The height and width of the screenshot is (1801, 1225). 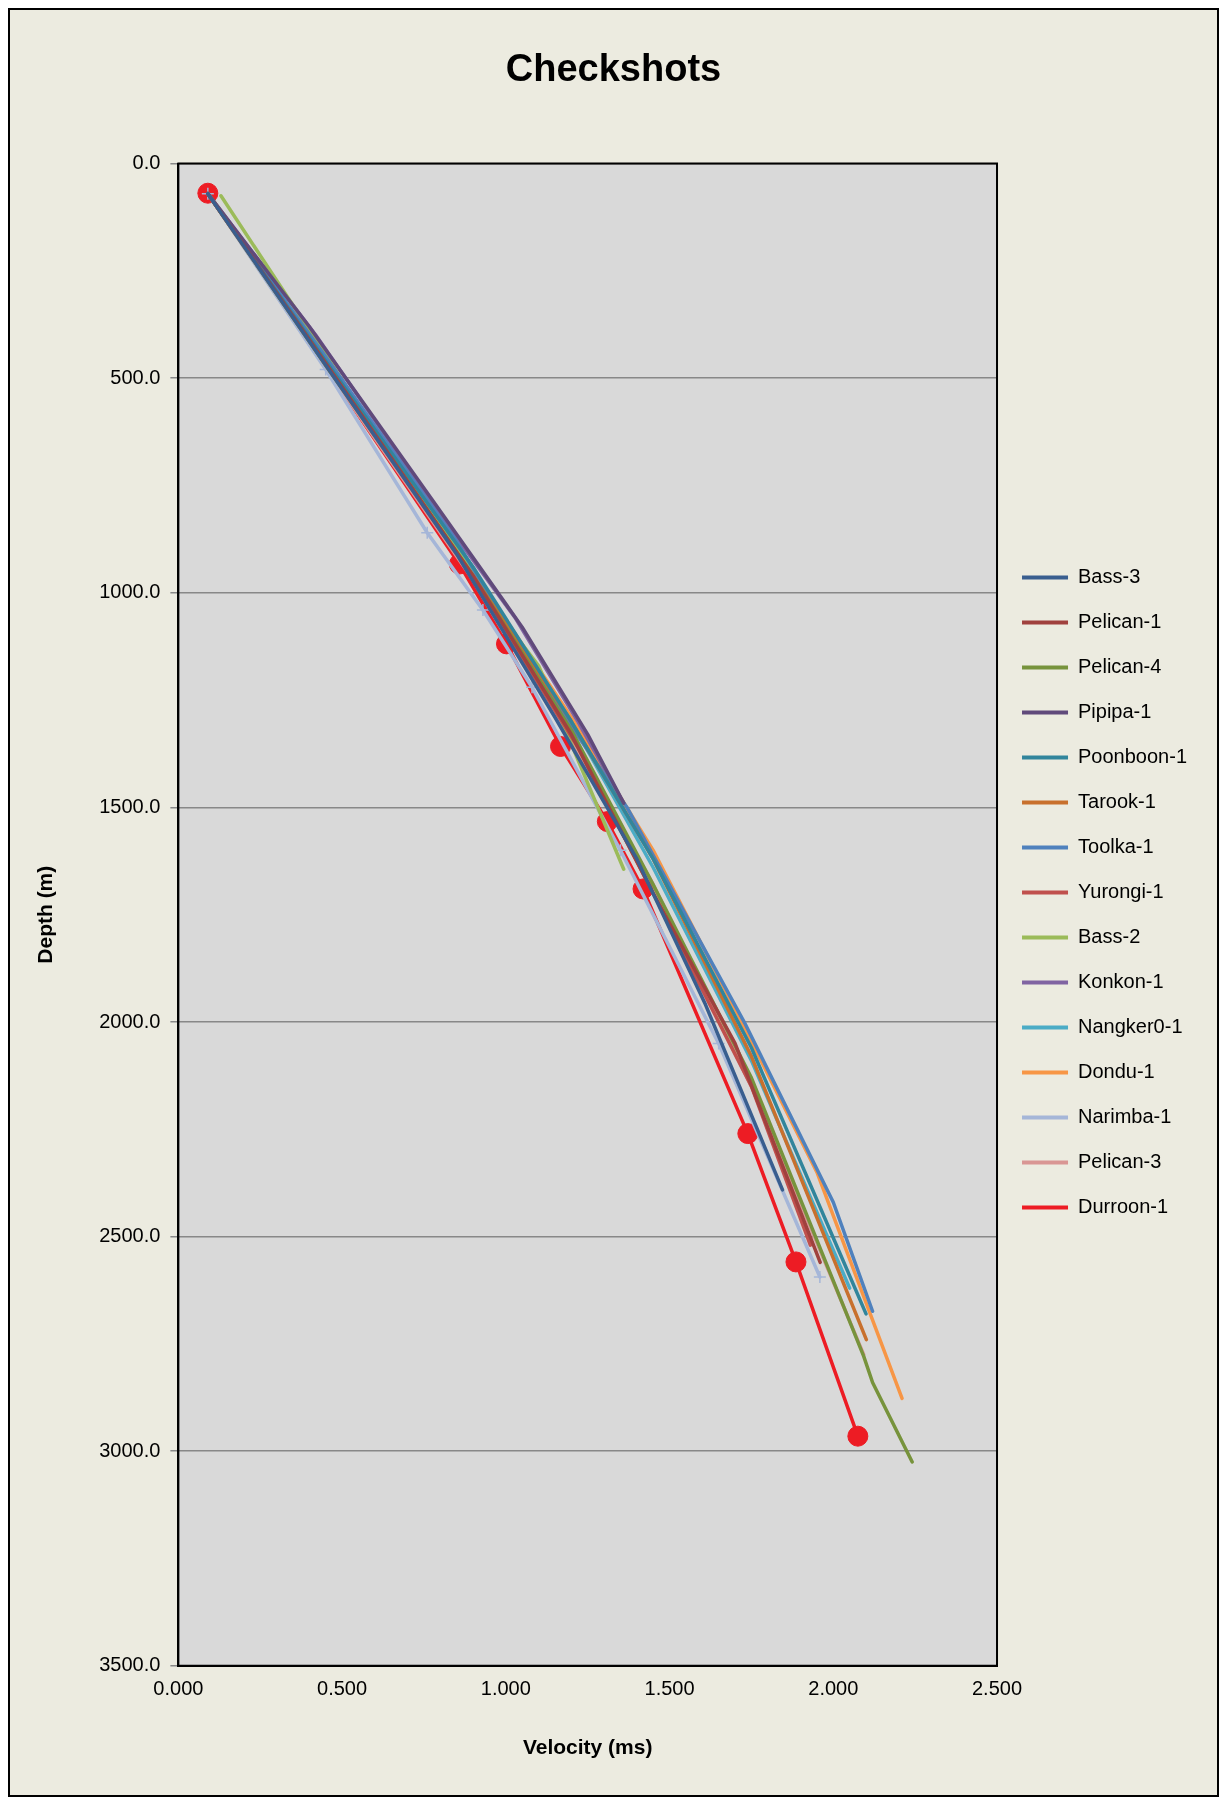 I want to click on legend-label: Poonboon-1, so click(x=1132, y=756).